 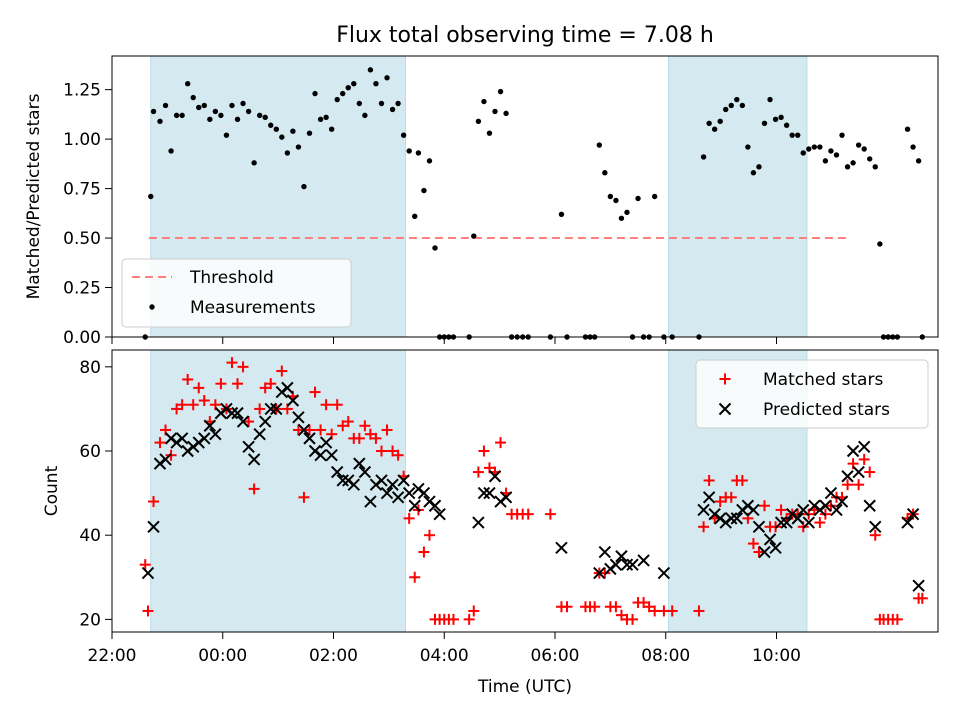 What do you see at coordinates (82, 140) in the screenshot?
I see `ratio-y-tick-label: 1.00` at bounding box center [82, 140].